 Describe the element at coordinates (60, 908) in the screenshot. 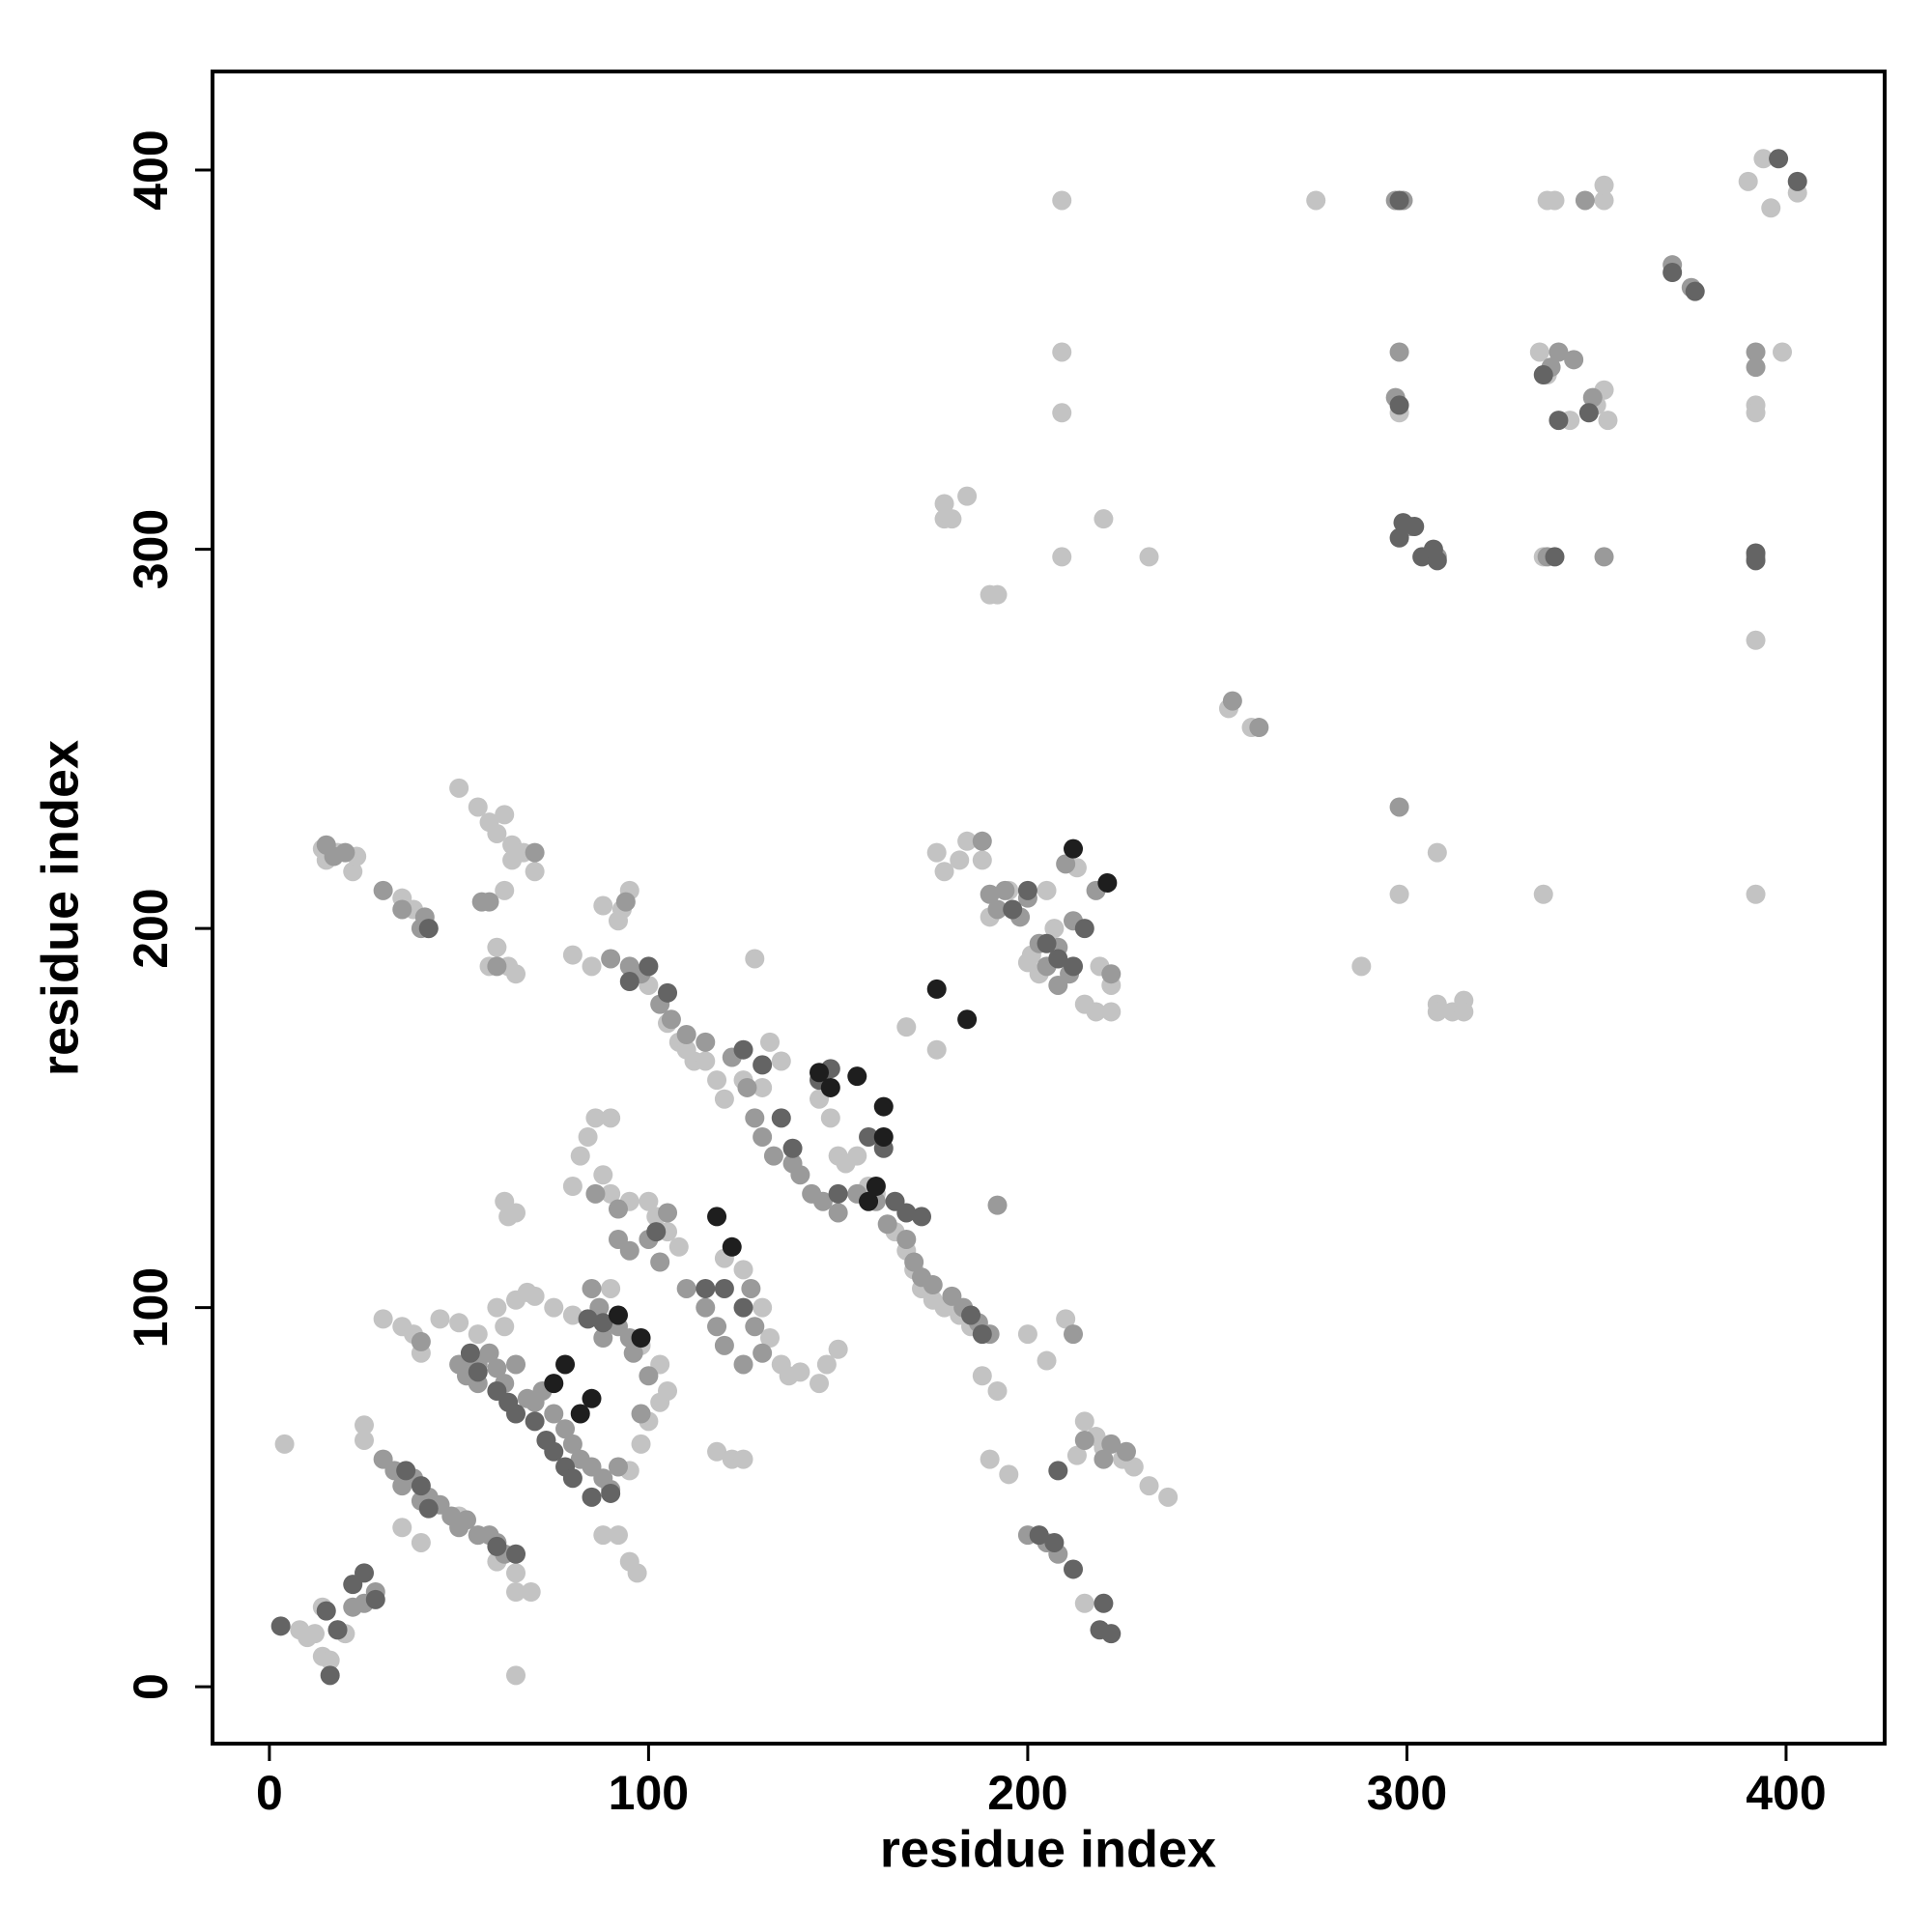

I see `y-axis-title: residue index` at that location.